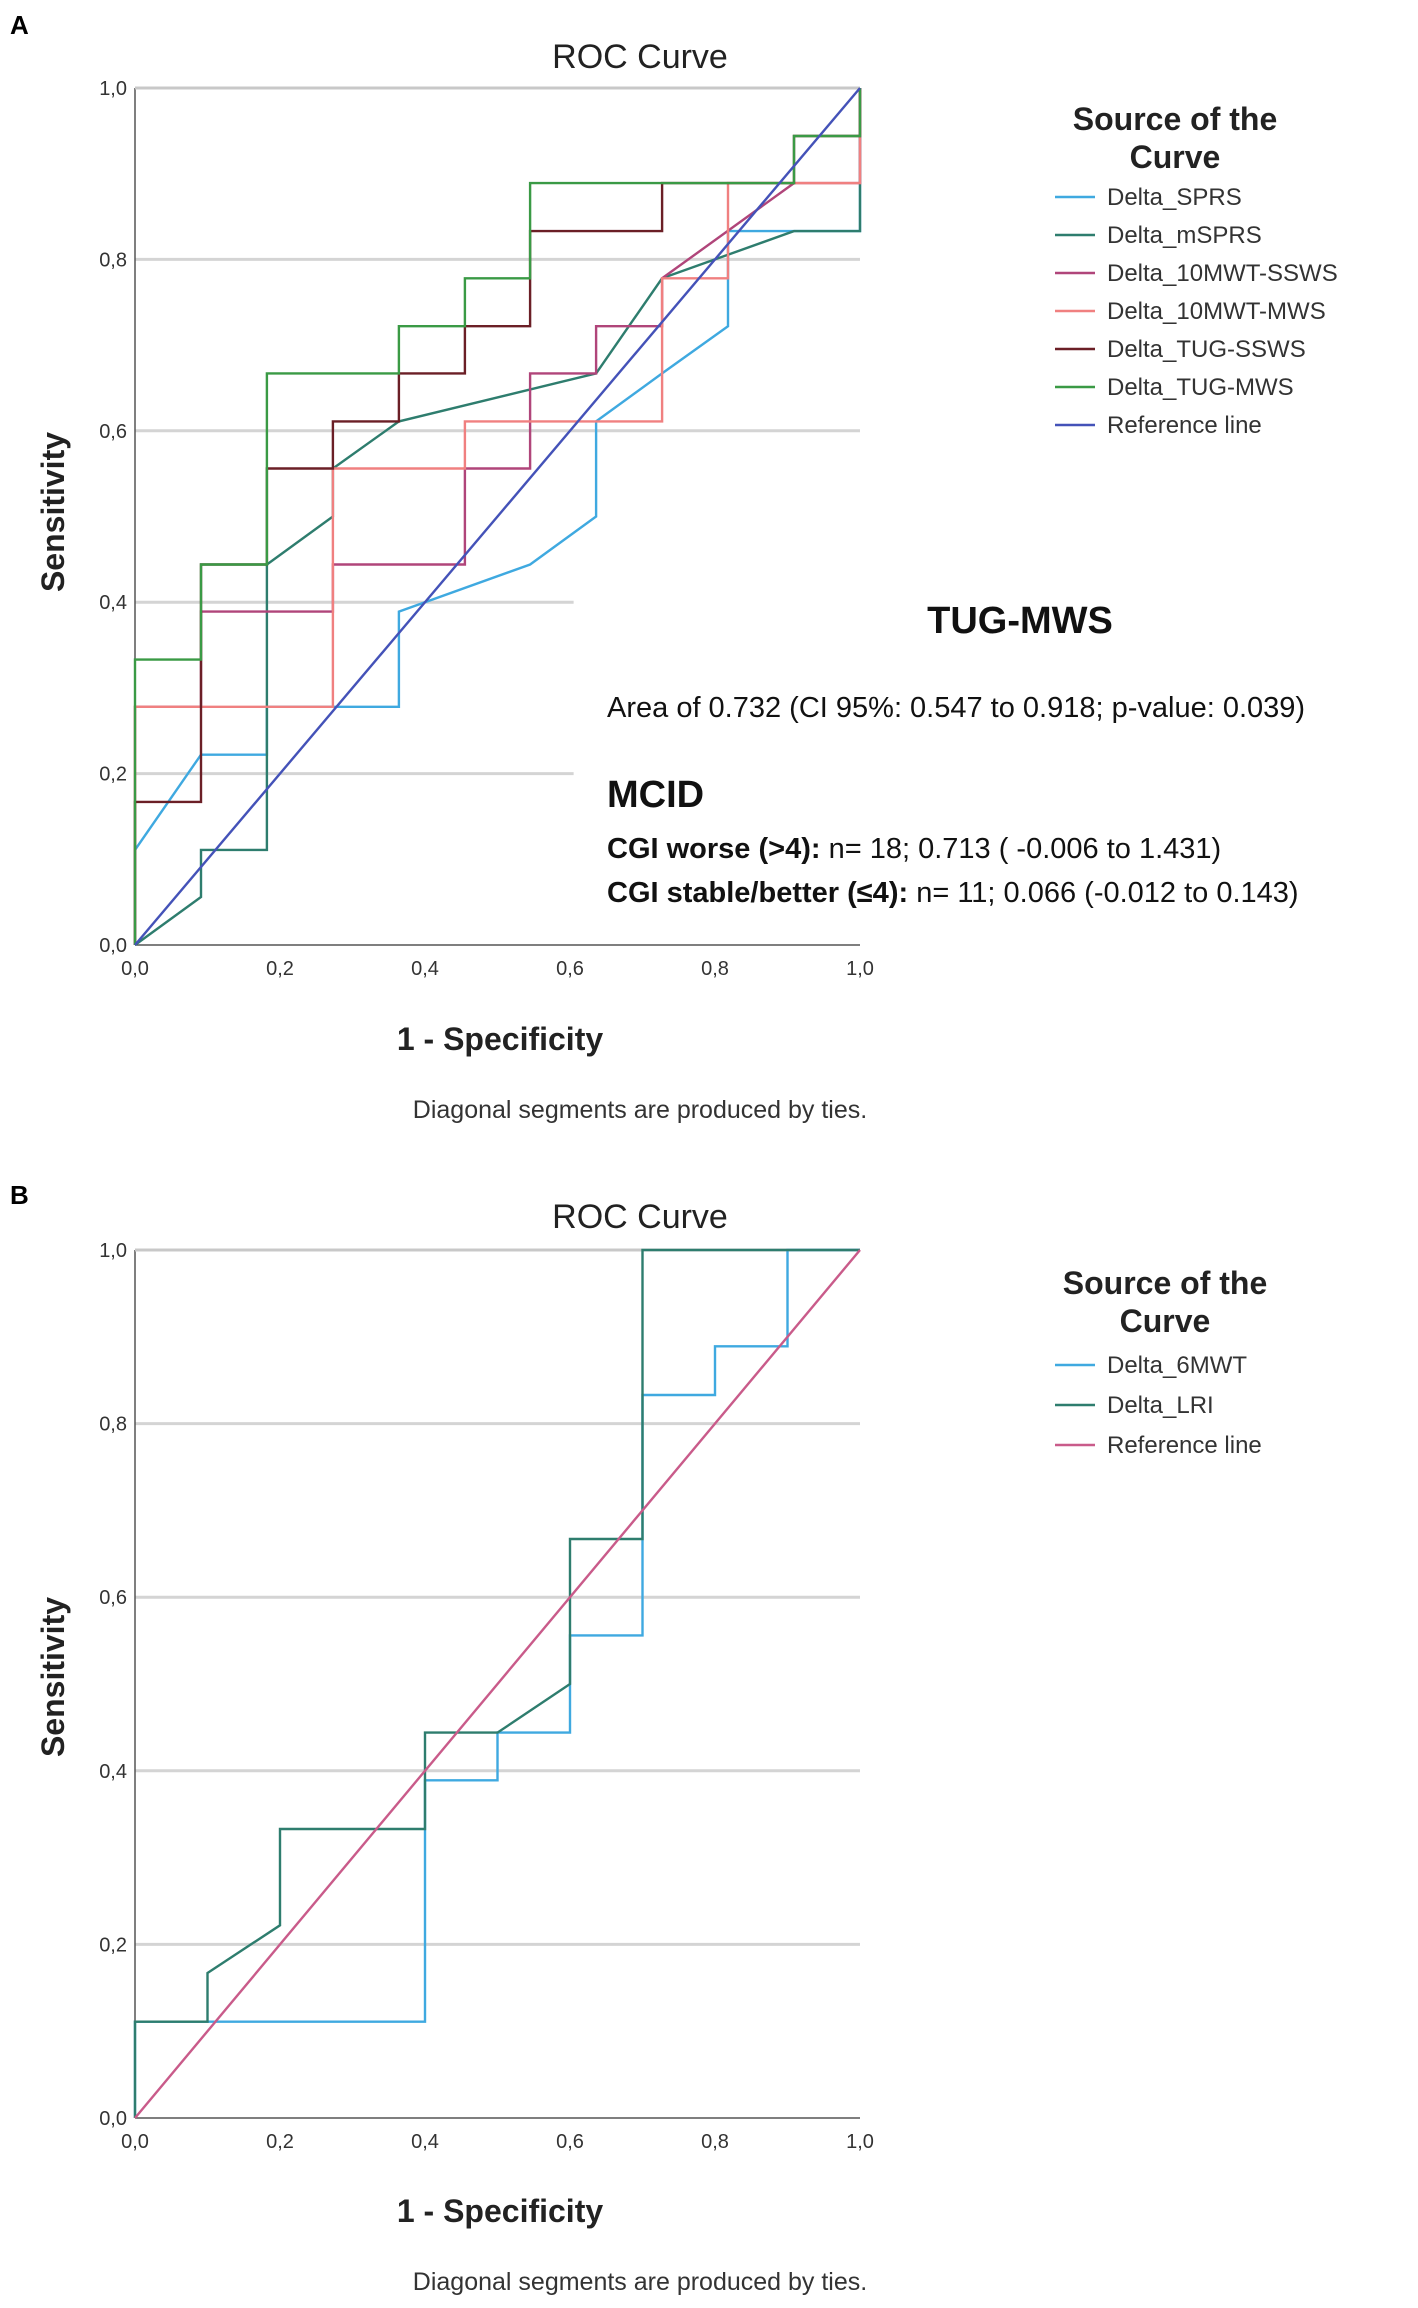 The width and height of the screenshot is (1418, 2308). Describe the element at coordinates (19, 1195) in the screenshot. I see `panel-letter-b: B` at that location.